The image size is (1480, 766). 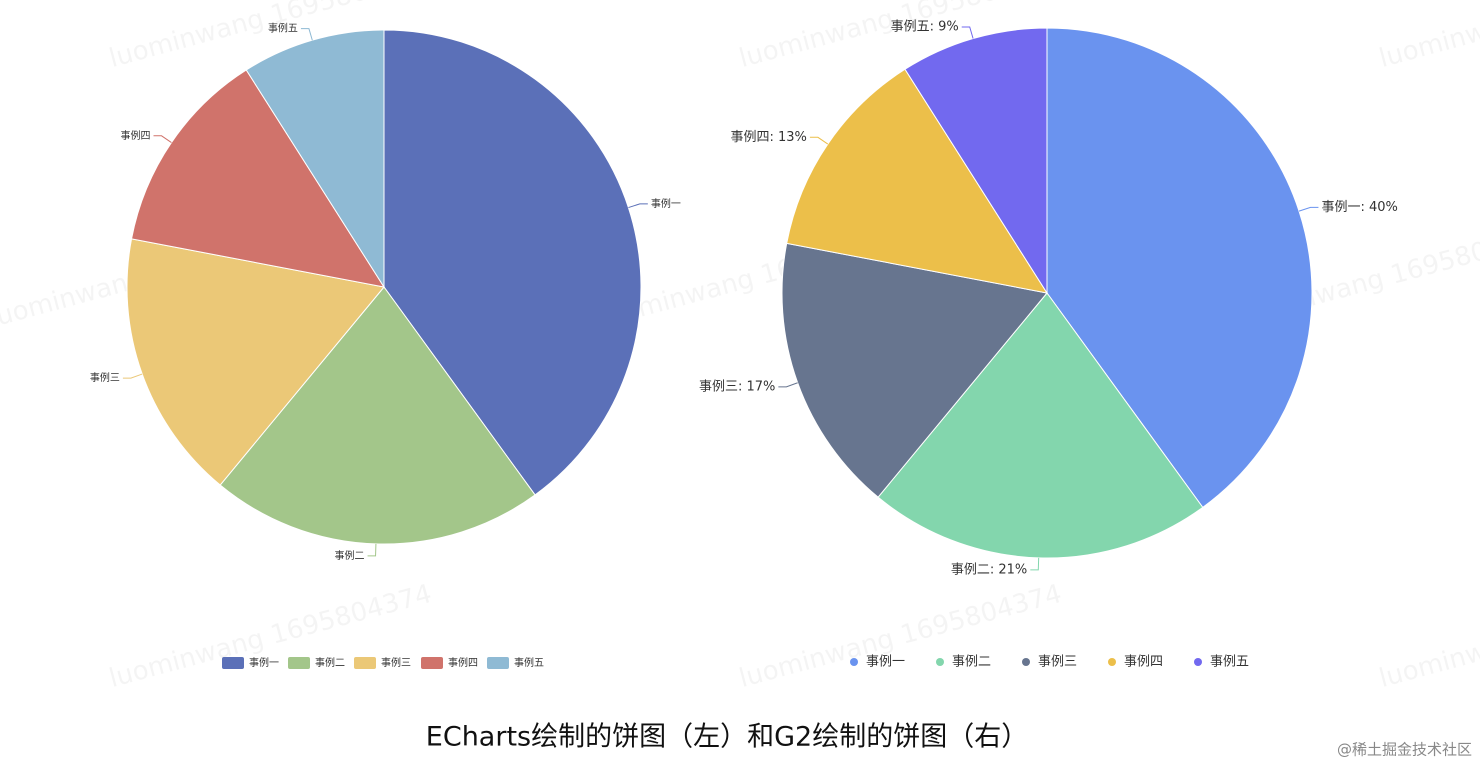 What do you see at coordinates (1359, 207) in the screenshot?
I see `slice-label: 事例一: 40%` at bounding box center [1359, 207].